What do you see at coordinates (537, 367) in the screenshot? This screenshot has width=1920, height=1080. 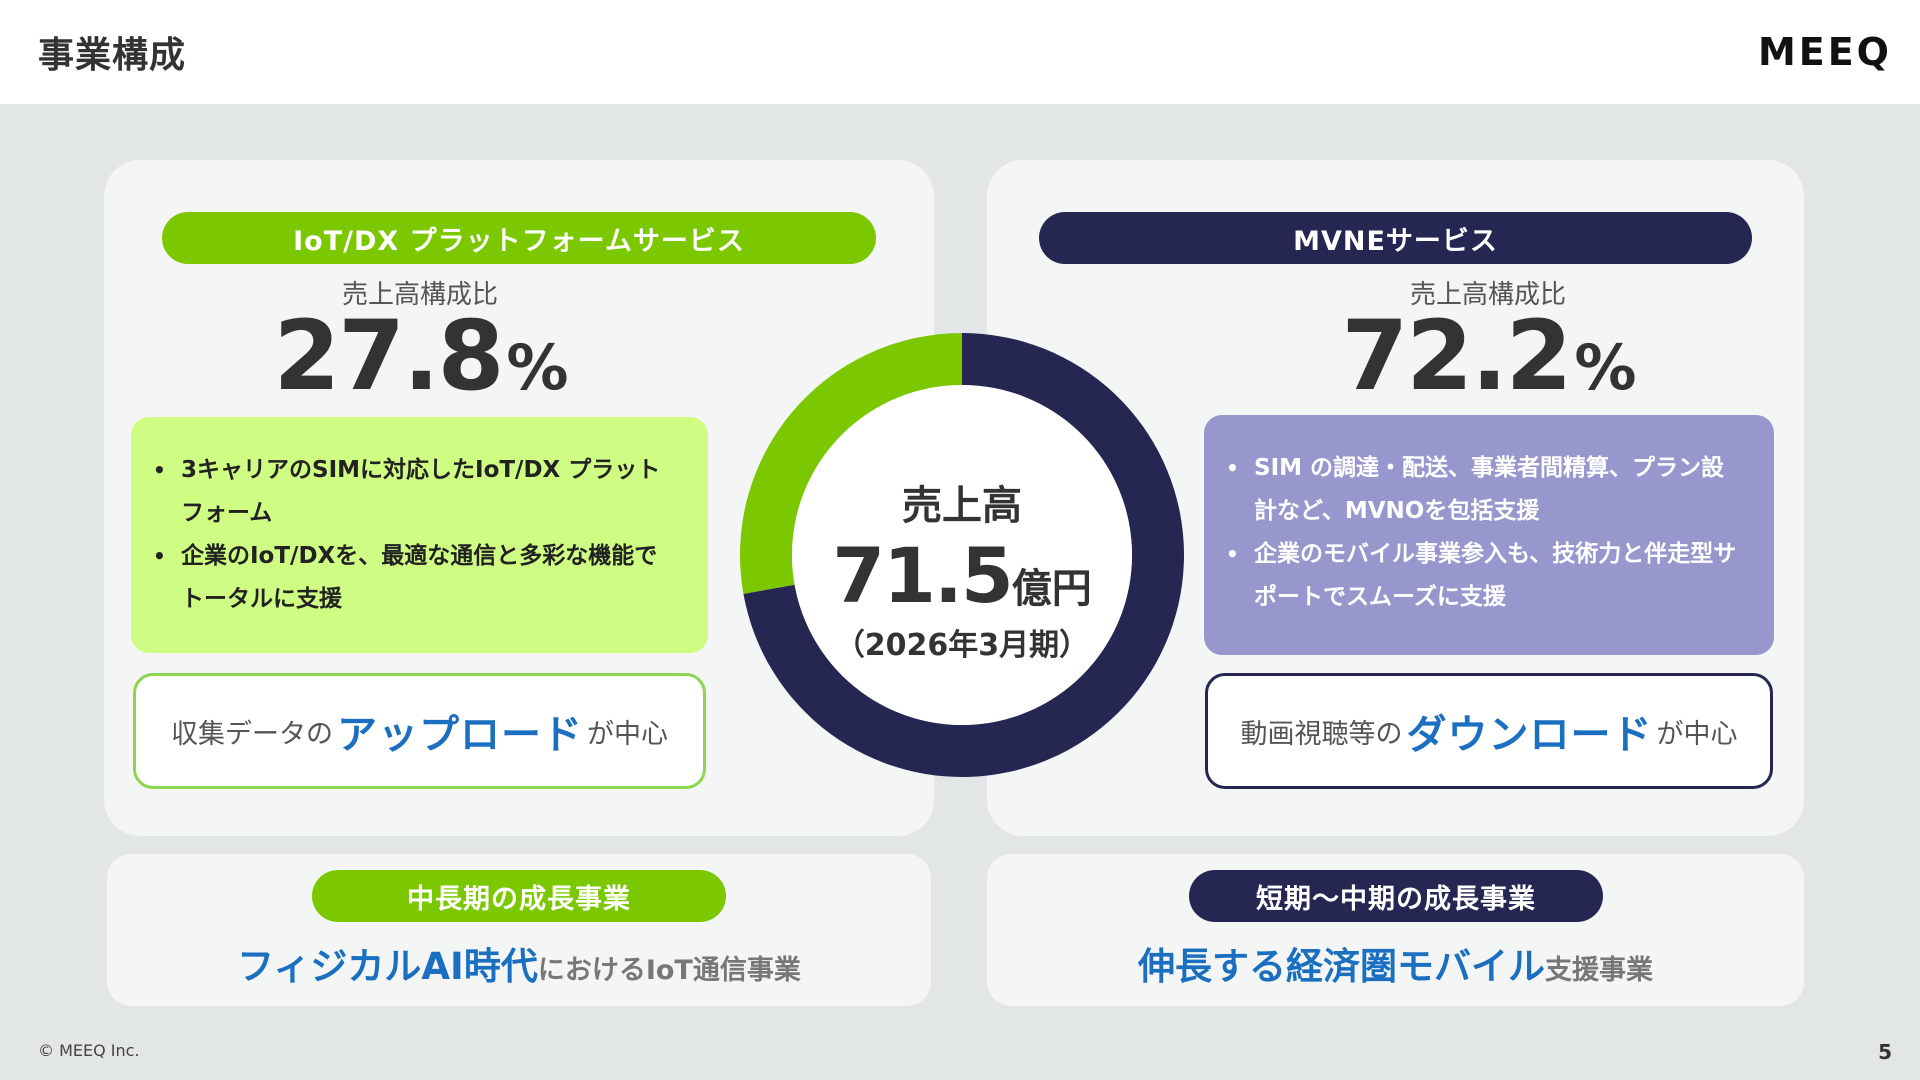 I see `left-ratio-unit: %` at bounding box center [537, 367].